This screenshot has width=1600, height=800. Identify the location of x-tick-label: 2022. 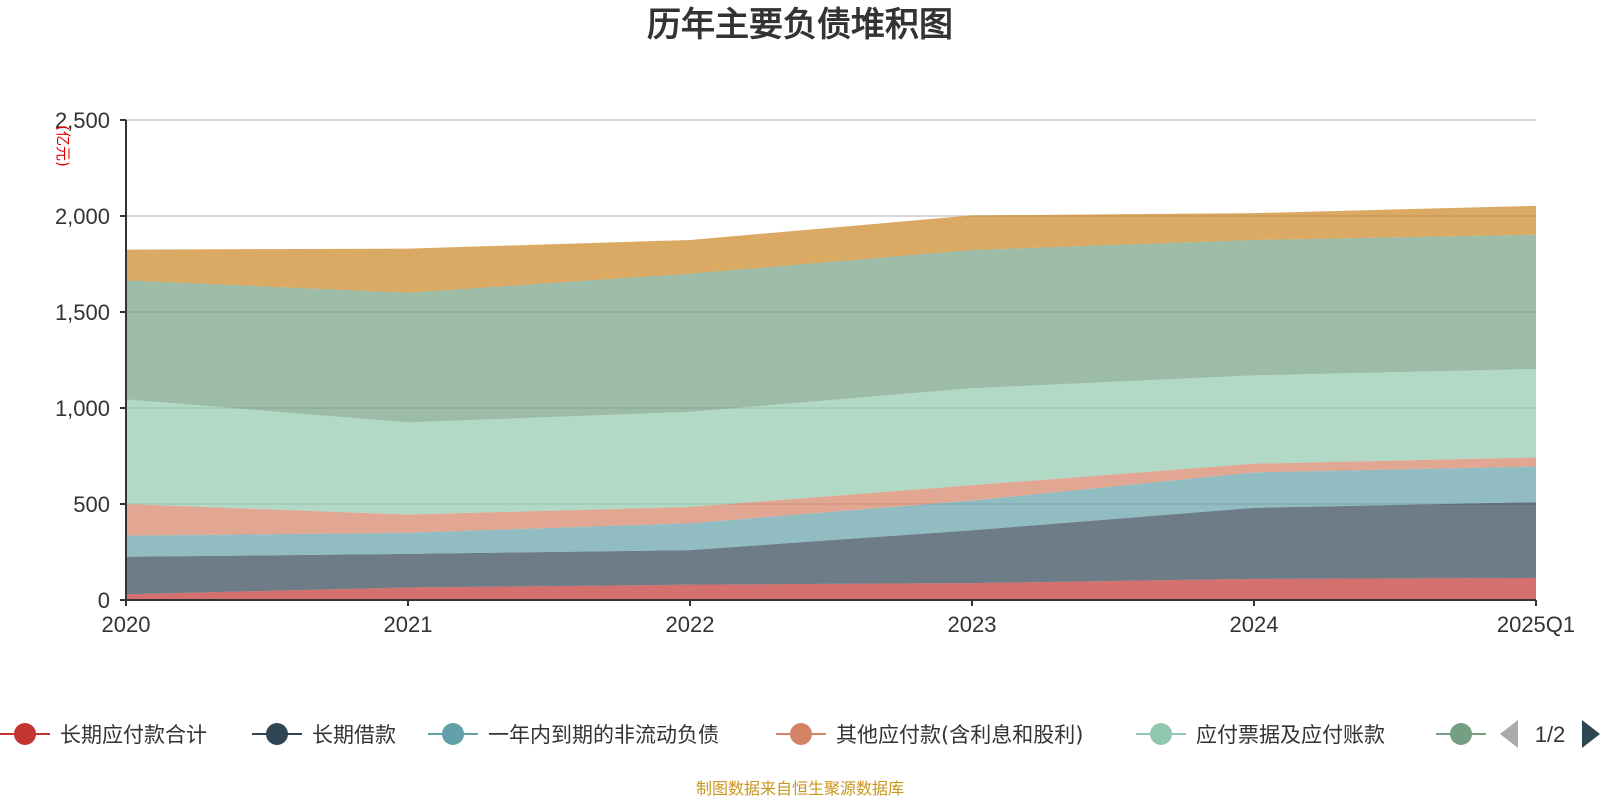
(690, 624).